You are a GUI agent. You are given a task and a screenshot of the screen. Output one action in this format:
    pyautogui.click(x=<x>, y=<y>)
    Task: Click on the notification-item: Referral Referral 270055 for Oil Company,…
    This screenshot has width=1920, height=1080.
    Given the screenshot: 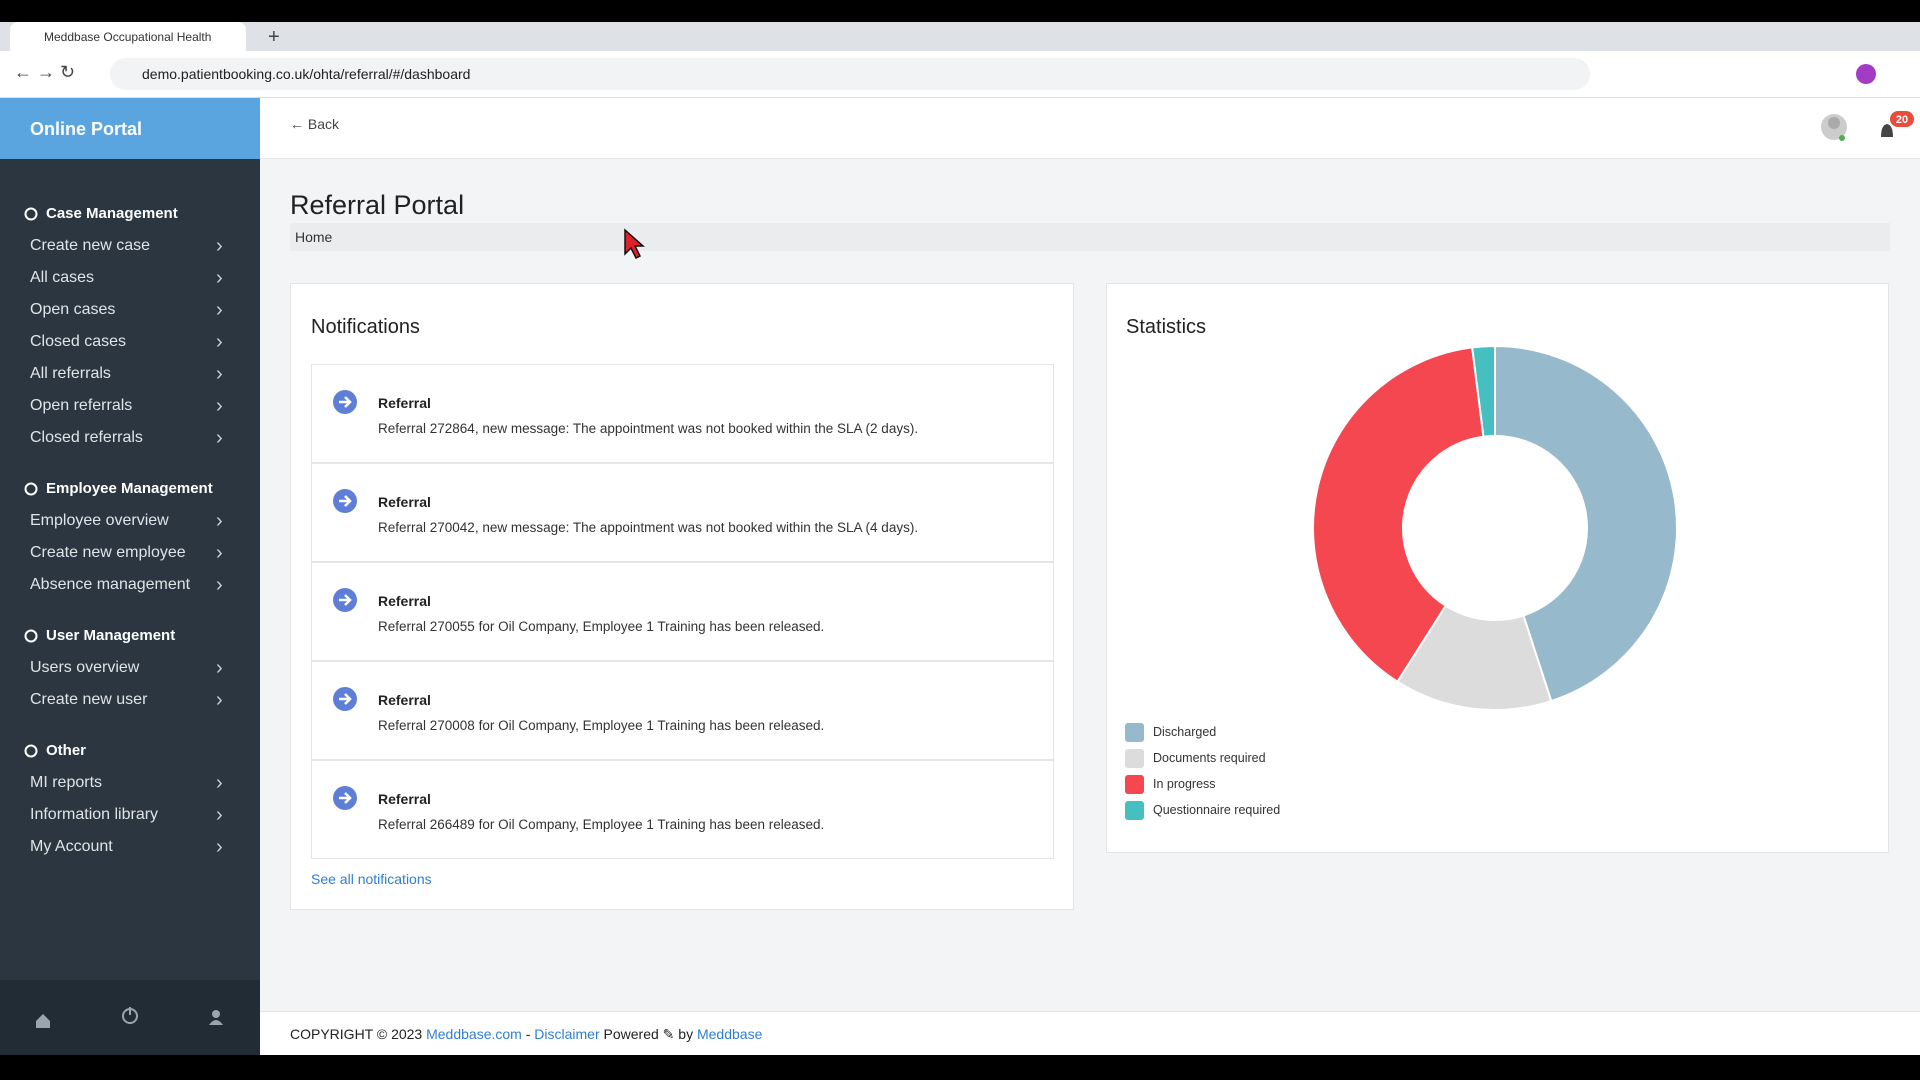 What is the action you would take?
    pyautogui.click(x=682, y=611)
    